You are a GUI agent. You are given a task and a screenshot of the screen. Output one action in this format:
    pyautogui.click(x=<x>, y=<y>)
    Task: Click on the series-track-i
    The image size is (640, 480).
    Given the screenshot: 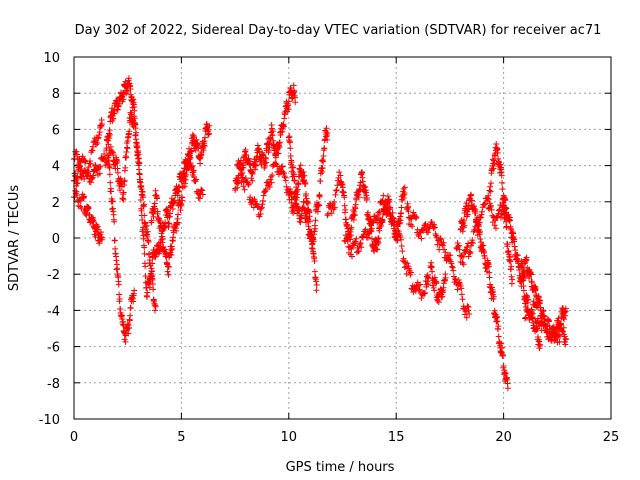 What is the action you would take?
    pyautogui.click(x=308, y=185)
    